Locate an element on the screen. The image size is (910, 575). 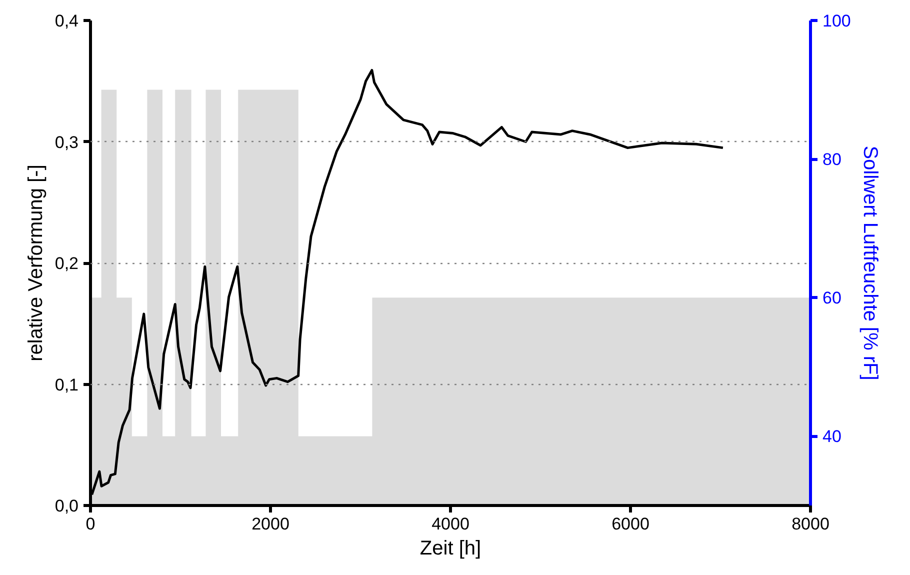
y2-tick-label: 40 is located at coordinates (832, 436).